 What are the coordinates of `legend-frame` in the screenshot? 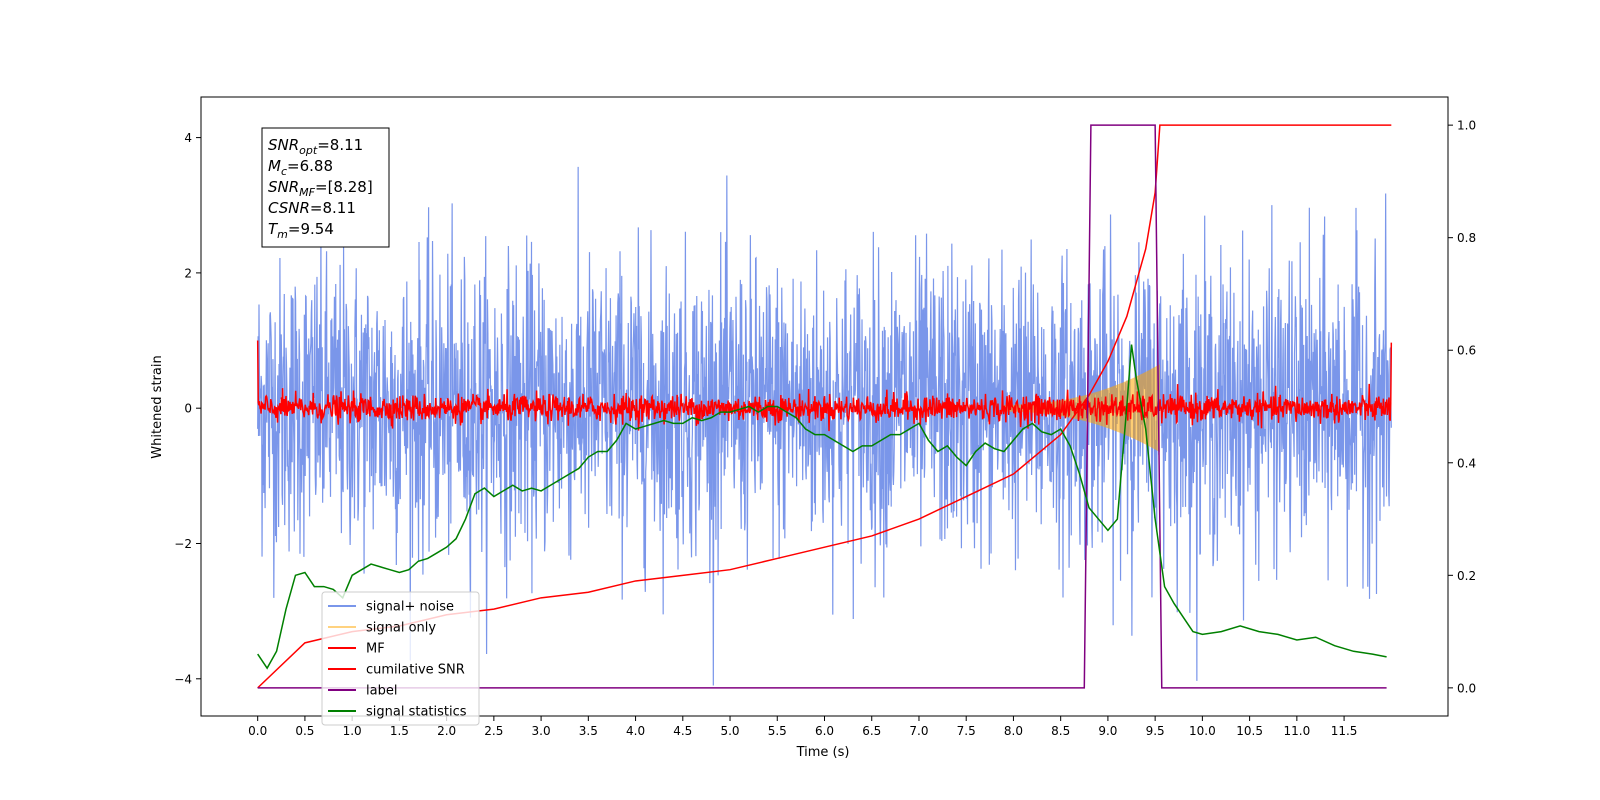 It's located at (400, 658).